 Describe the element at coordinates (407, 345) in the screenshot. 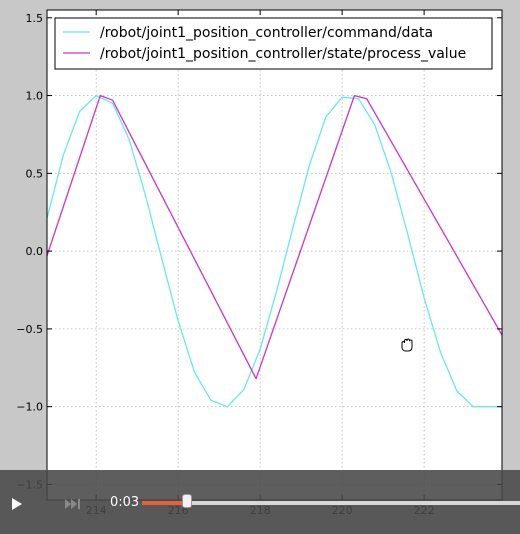

I see `grab-hand-icon` at that location.